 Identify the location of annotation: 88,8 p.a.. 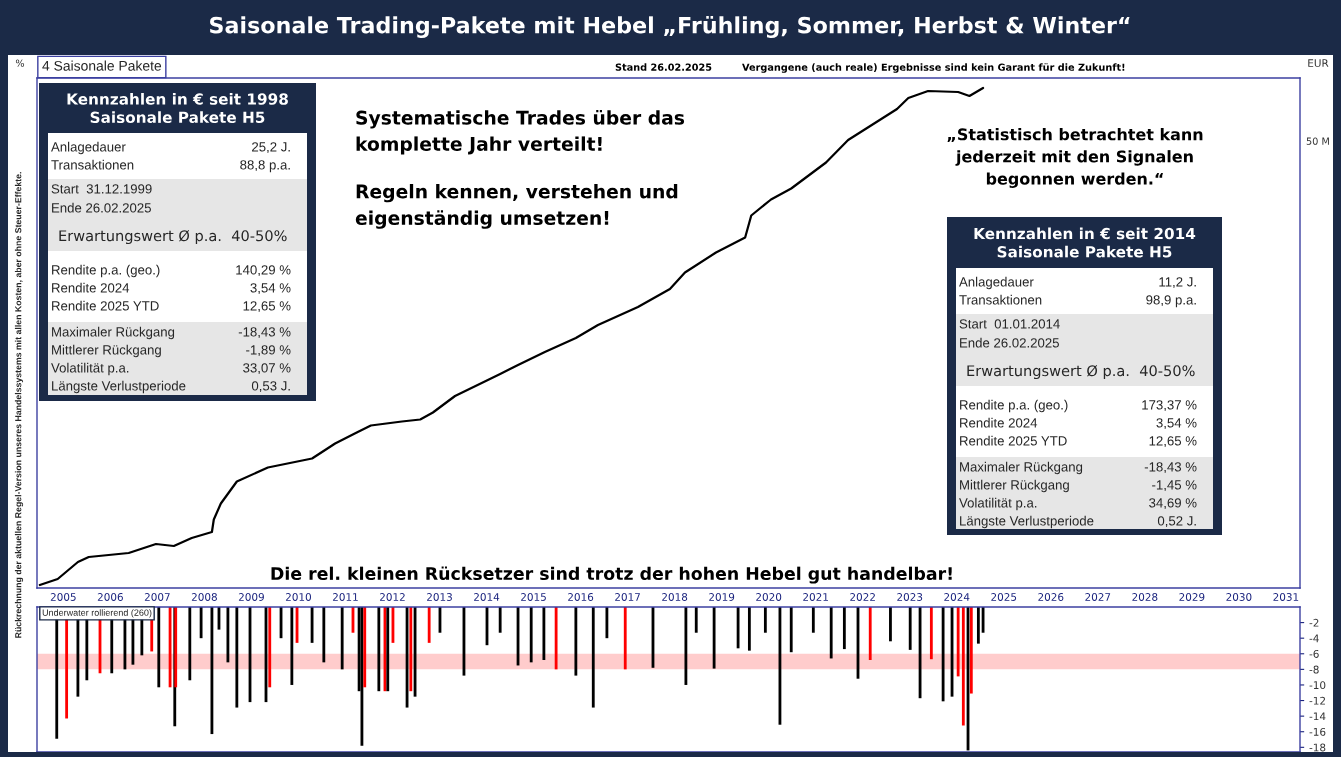
(265, 166).